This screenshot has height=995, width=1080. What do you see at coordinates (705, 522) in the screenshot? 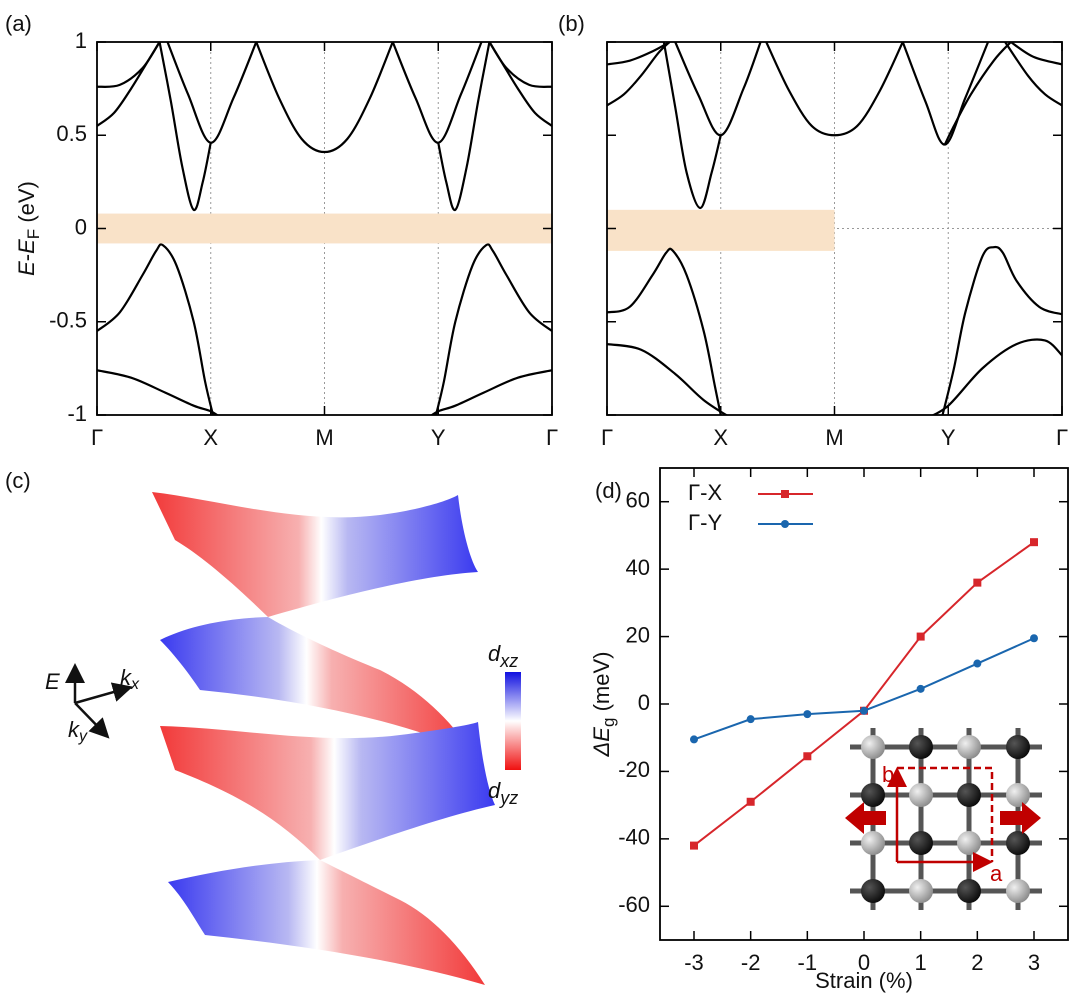
I see `legend-label: Γ-Y` at bounding box center [705, 522].